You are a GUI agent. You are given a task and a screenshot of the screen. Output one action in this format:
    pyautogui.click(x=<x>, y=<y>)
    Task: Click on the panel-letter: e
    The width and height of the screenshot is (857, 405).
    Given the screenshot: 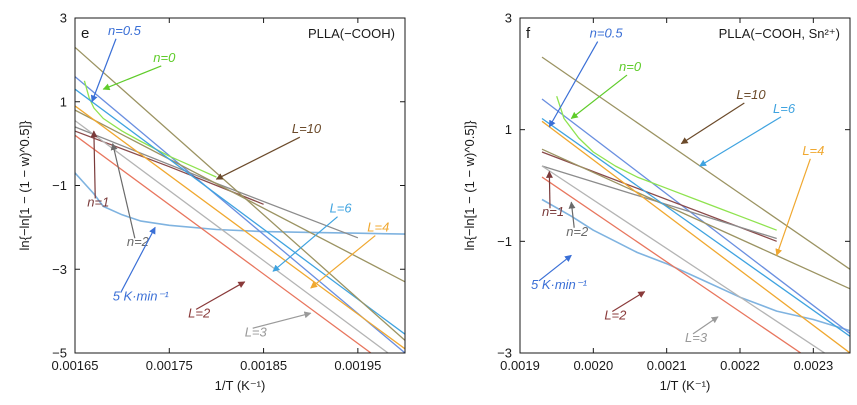 What is the action you would take?
    pyautogui.click(x=85, y=33)
    